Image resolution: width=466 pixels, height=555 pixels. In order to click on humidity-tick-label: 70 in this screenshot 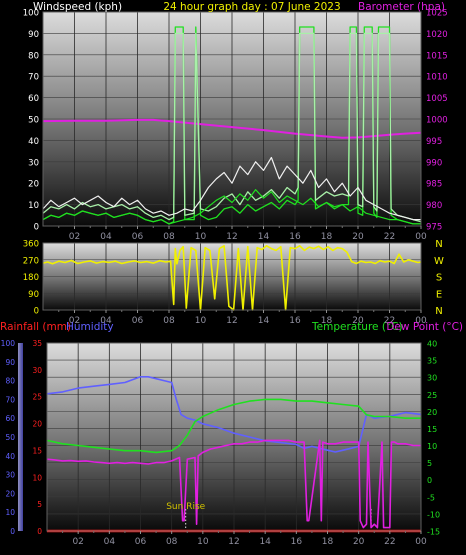, I will do `click(10, 399)`.